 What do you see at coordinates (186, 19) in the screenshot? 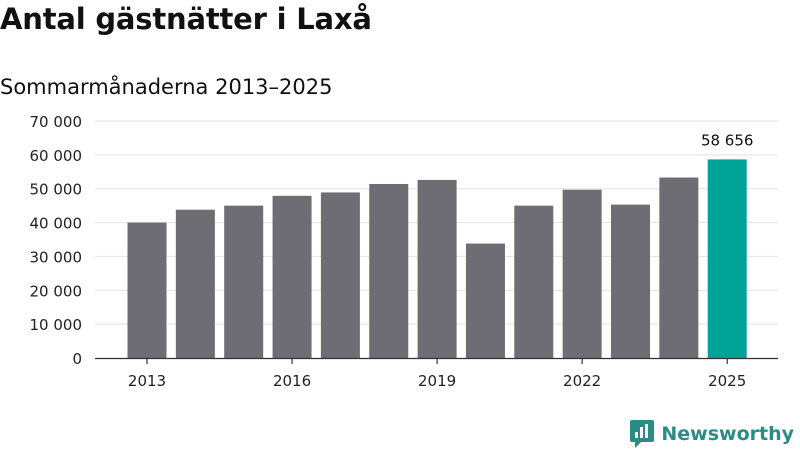
I see `page-title: Antal gästnätter i Laxå` at bounding box center [186, 19].